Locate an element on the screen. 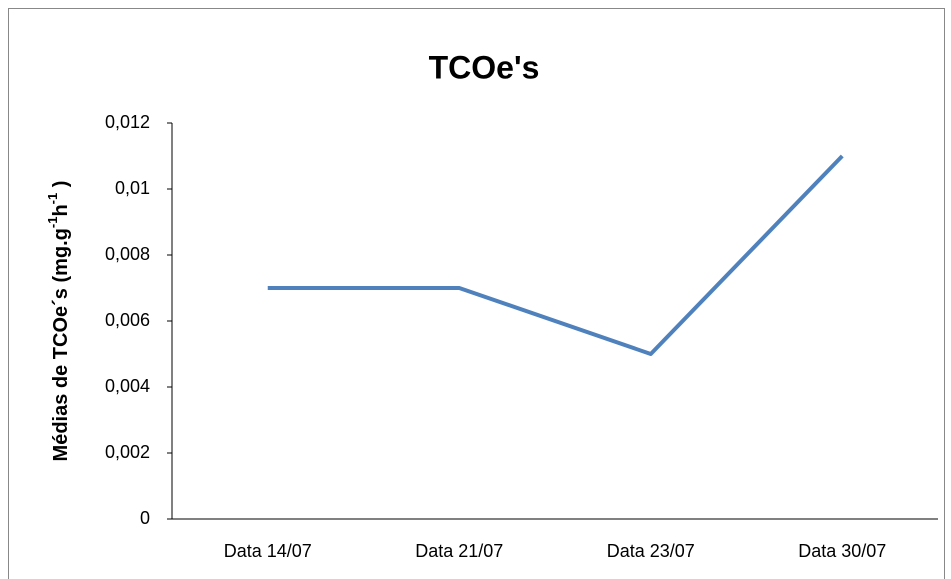 This screenshot has width=951, height=579. x-tick-label: Data 23/07 is located at coordinates (651, 551).